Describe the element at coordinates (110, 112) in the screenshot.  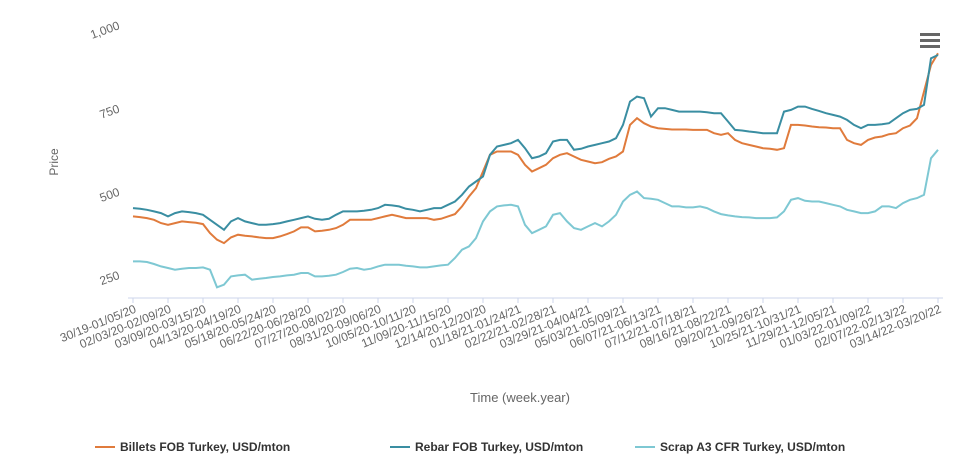
I see `y-tick-label: 750` at that location.